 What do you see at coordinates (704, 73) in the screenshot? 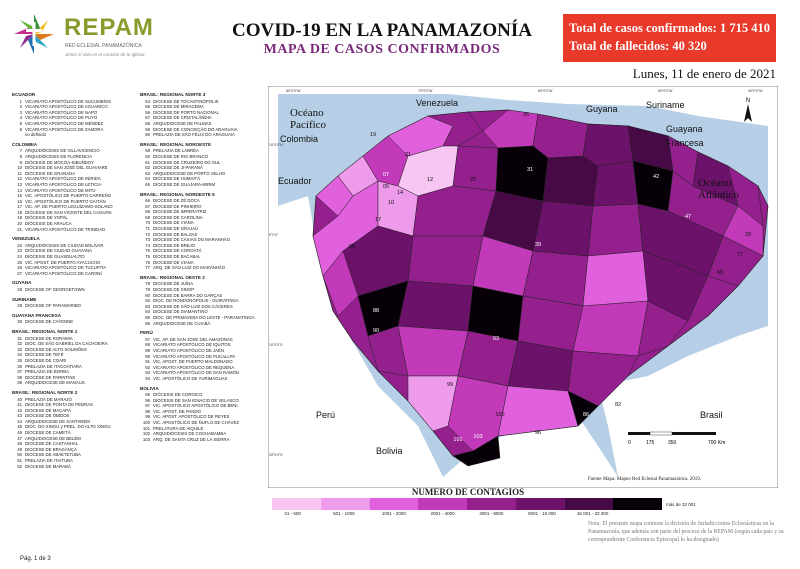
I see `report-date: Lunes, 11 de enero de 2021` at bounding box center [704, 73].